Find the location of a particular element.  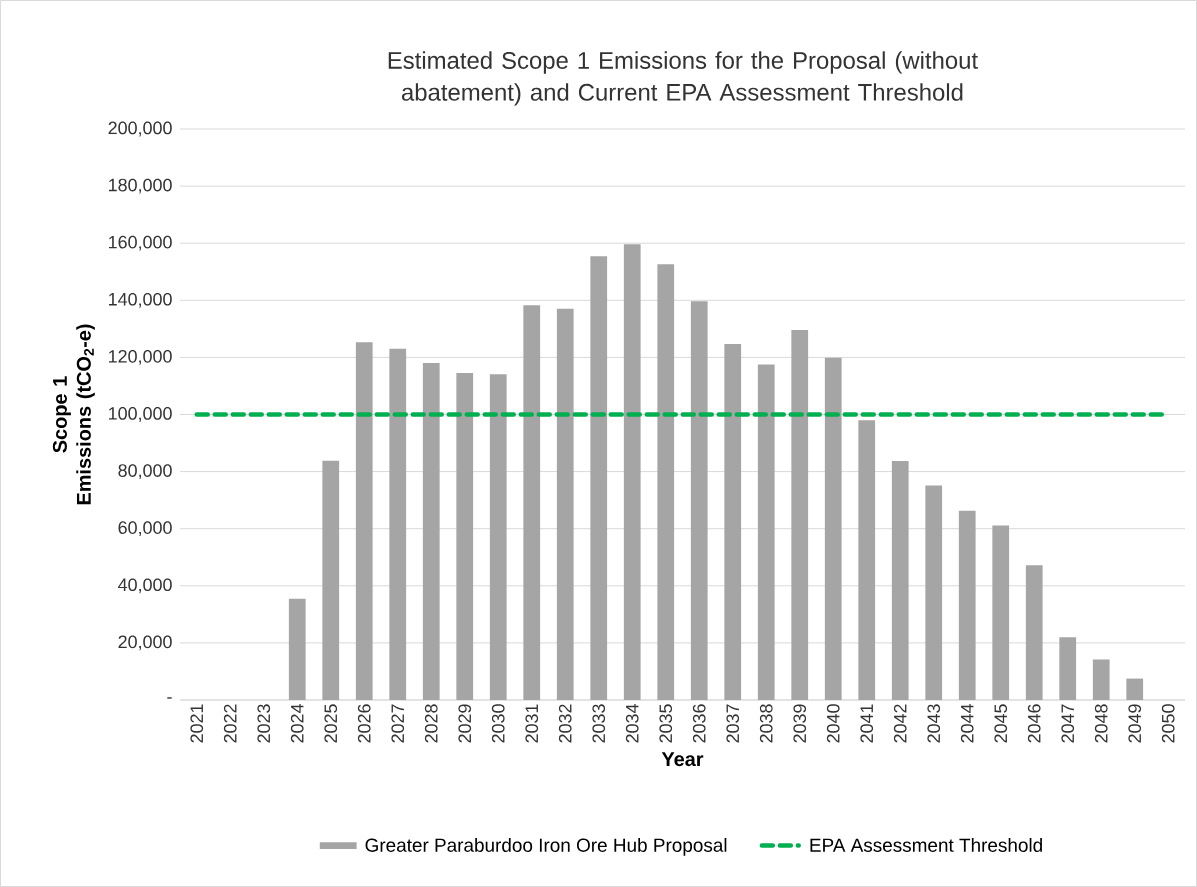

y-tick-label: 80,000 is located at coordinates (145, 472).